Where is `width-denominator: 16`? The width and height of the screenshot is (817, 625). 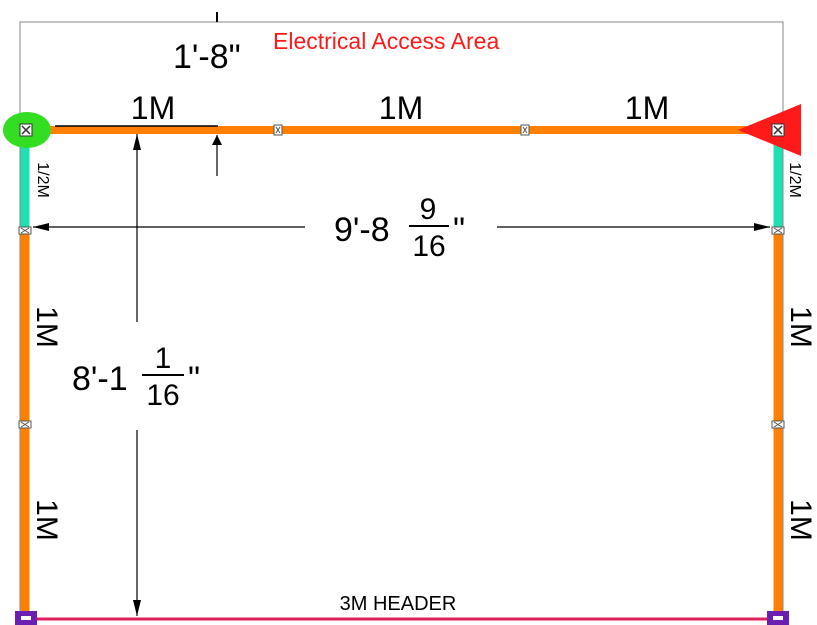 width-denominator: 16 is located at coordinates (428, 246).